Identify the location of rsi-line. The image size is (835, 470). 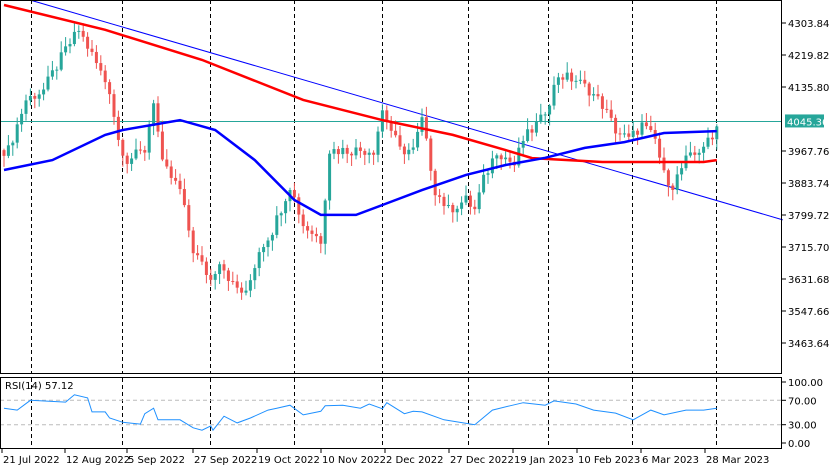
(360, 413).